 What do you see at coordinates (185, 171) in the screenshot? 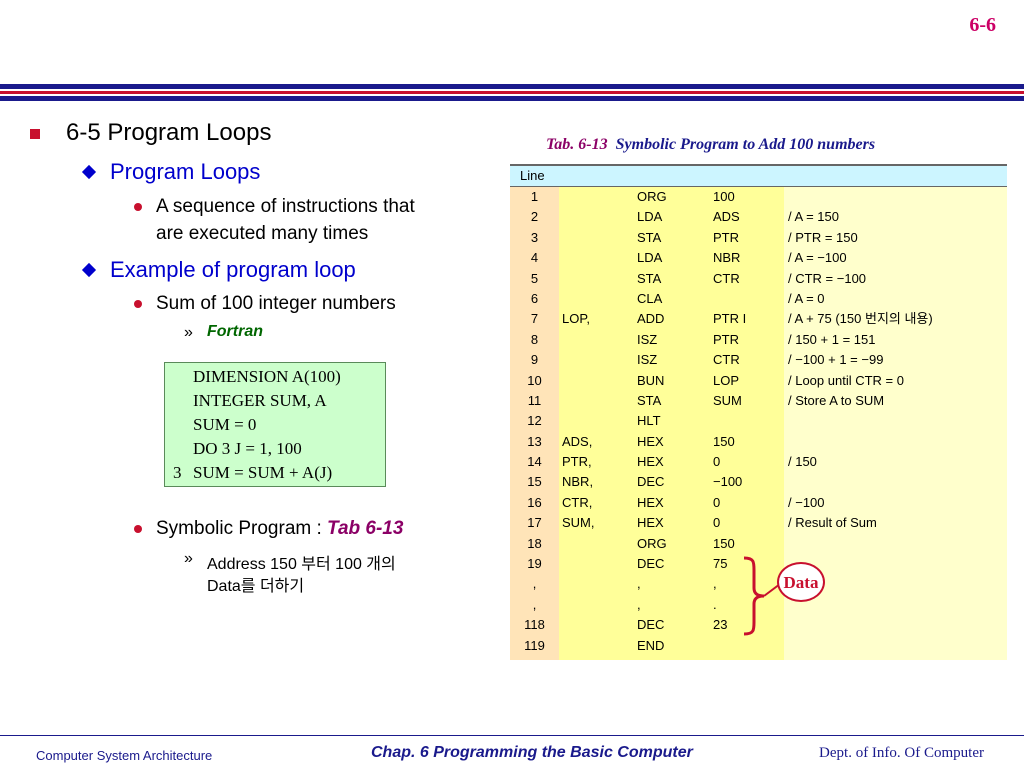
I see `subtopic-program-loops: Program Loops` at bounding box center [185, 171].